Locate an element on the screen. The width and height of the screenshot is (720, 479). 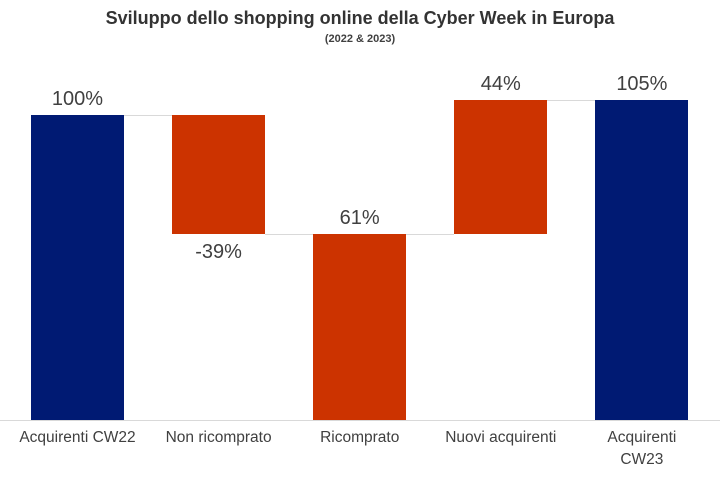
x-axis-line is located at coordinates (360, 420).